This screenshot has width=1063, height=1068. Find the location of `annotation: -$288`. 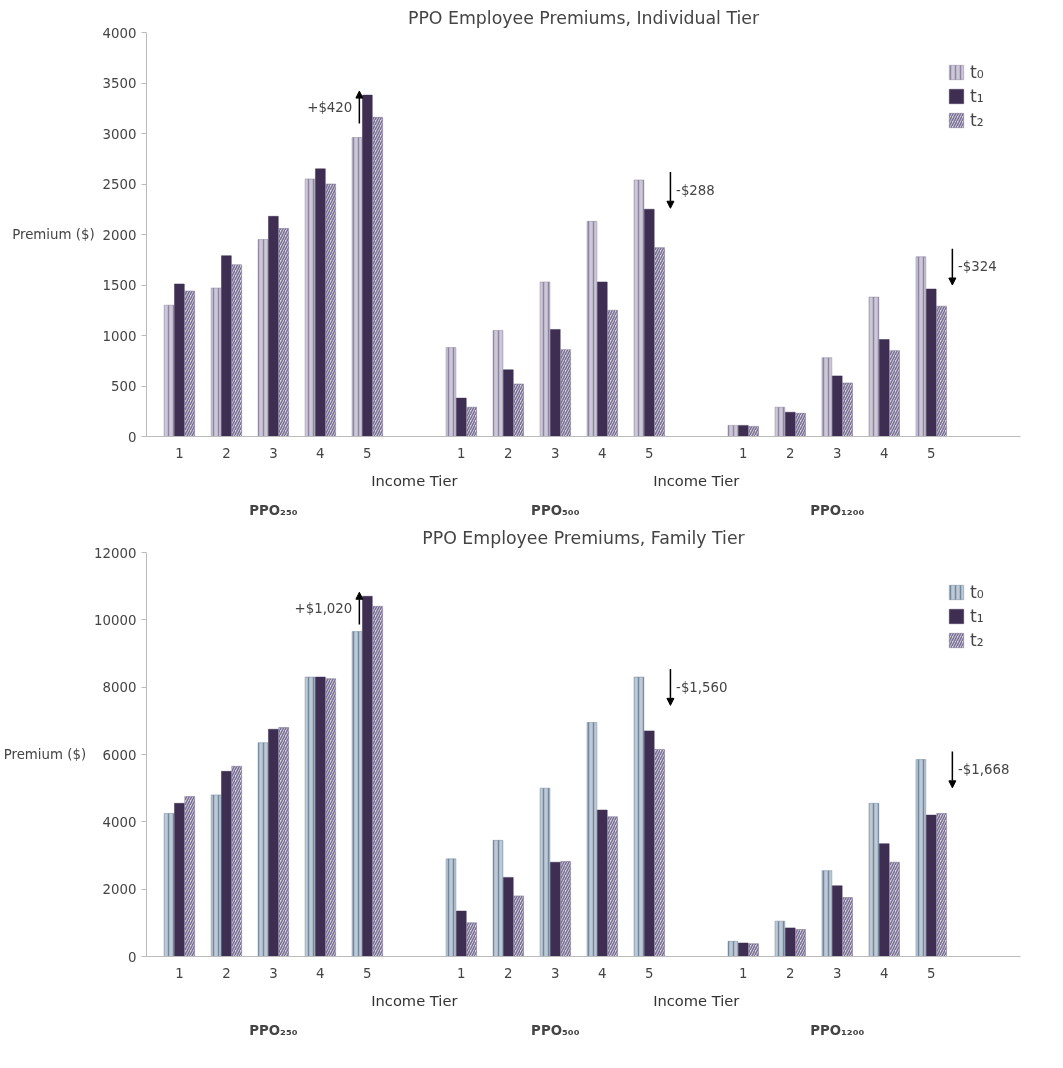

annotation: -$288 is located at coordinates (695, 190).